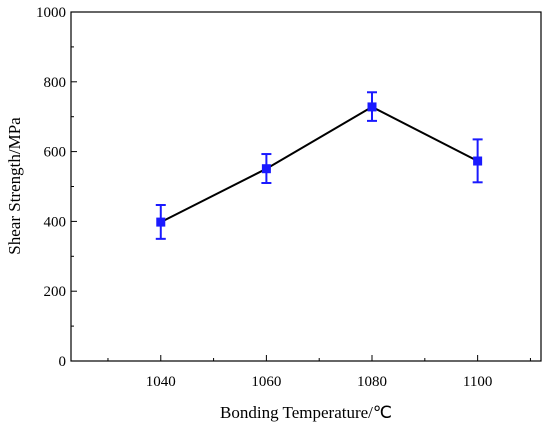  What do you see at coordinates (63, 362) in the screenshot?
I see `y-tick-label: 0` at bounding box center [63, 362].